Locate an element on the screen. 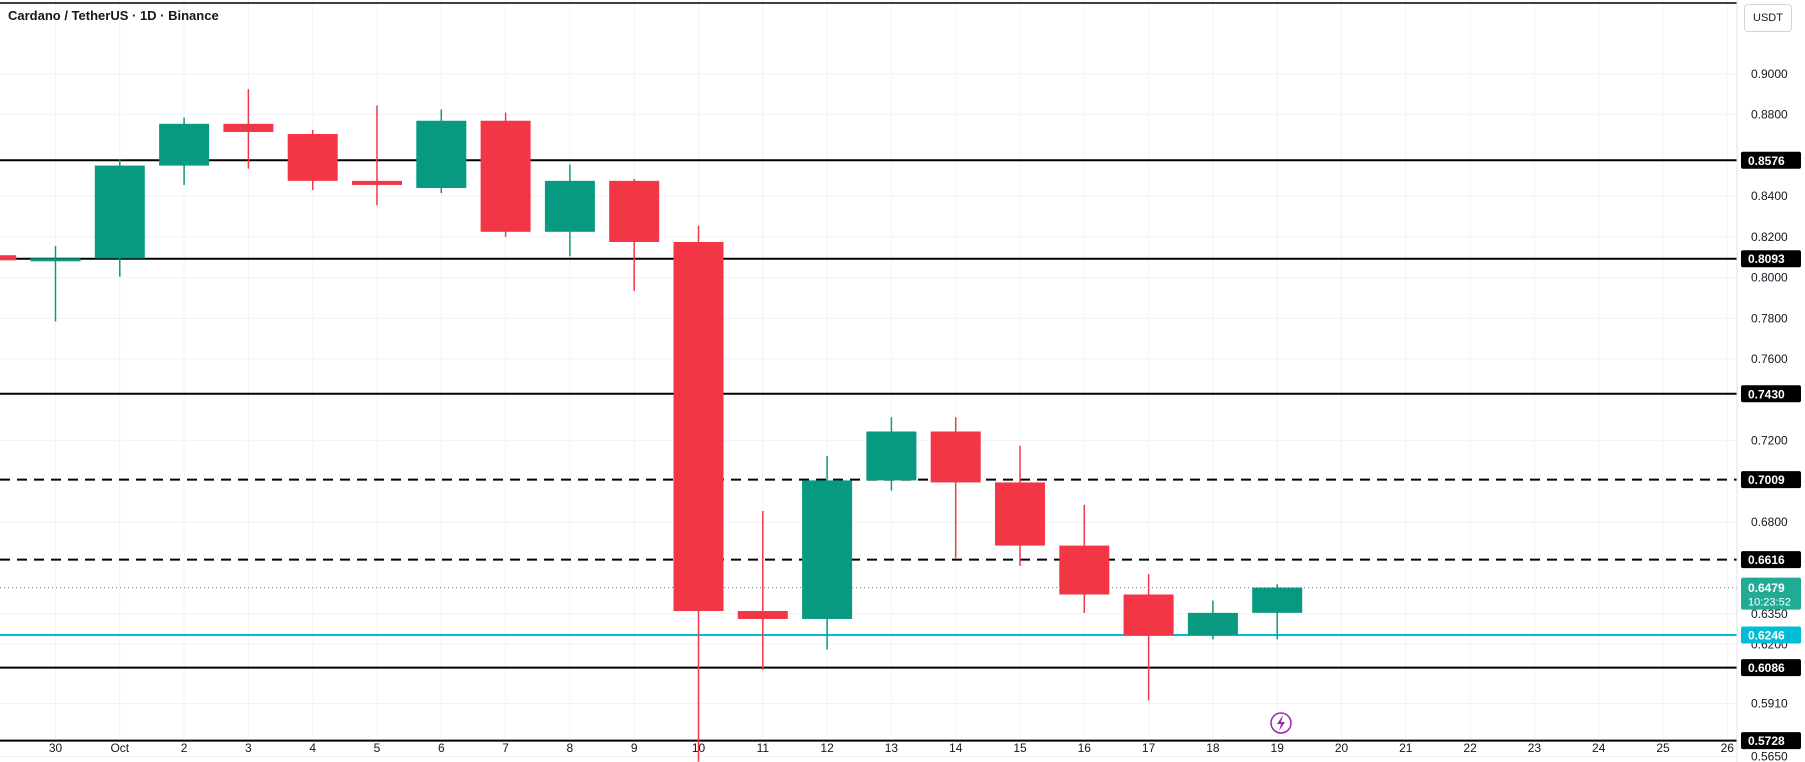 This screenshot has height=762, width=1805. currency-button: USDT is located at coordinates (1768, 18).